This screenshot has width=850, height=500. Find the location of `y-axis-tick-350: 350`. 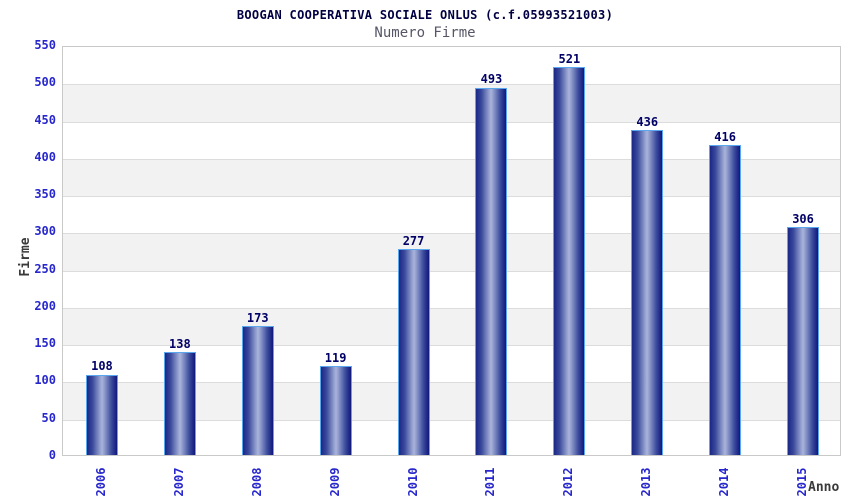

y-axis-tick-350: 350 is located at coordinates (45, 194).